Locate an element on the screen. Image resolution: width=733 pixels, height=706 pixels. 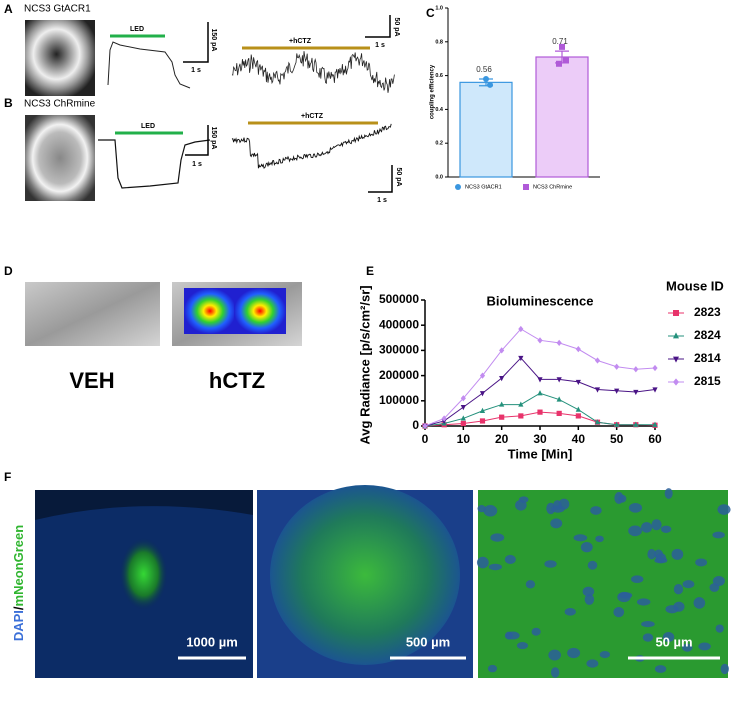
panel-label: D is located at coordinates (8, 271).